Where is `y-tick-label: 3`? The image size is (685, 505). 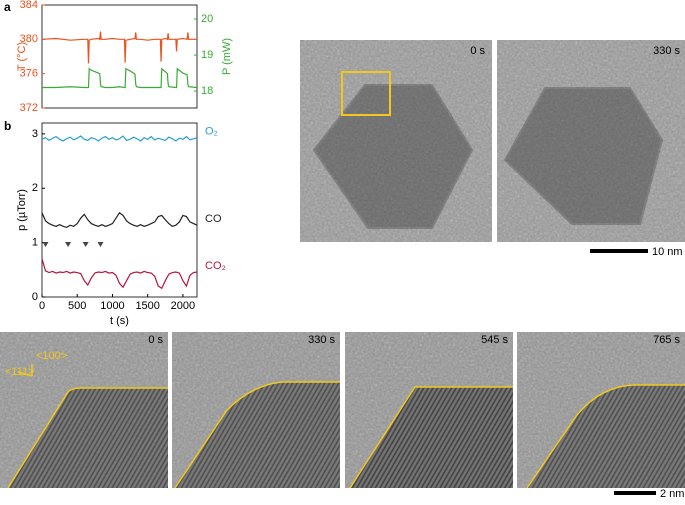 y-tick-label: 3 is located at coordinates (35, 134).